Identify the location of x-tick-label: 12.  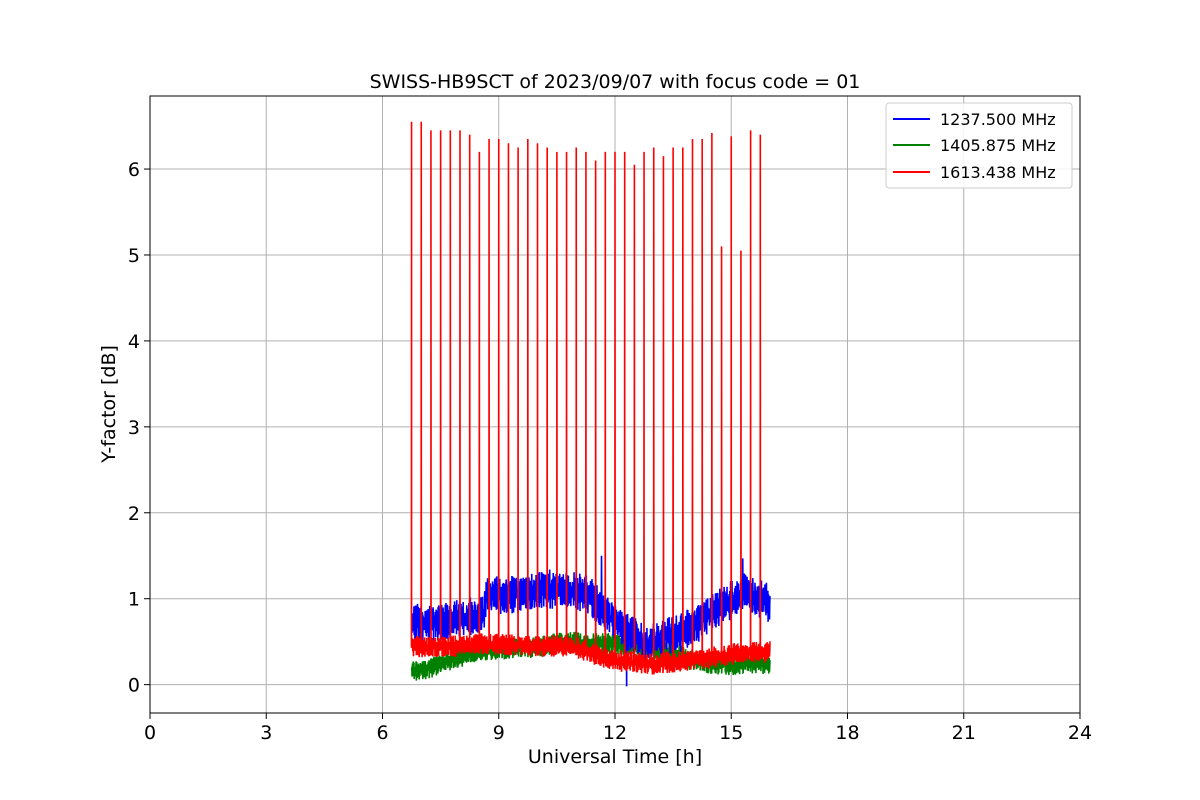
(615, 733).